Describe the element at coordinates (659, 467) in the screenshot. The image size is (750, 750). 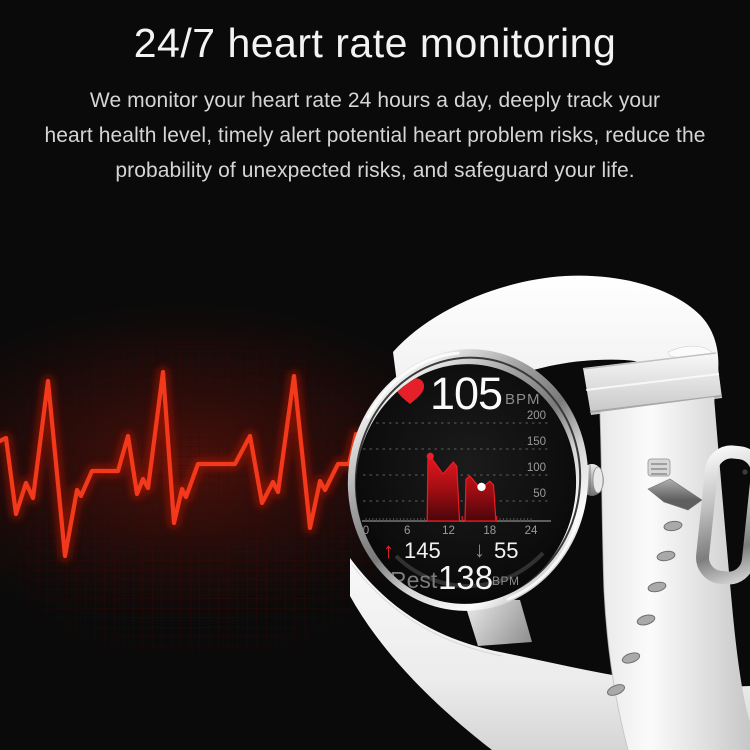
I see `band-slot` at that location.